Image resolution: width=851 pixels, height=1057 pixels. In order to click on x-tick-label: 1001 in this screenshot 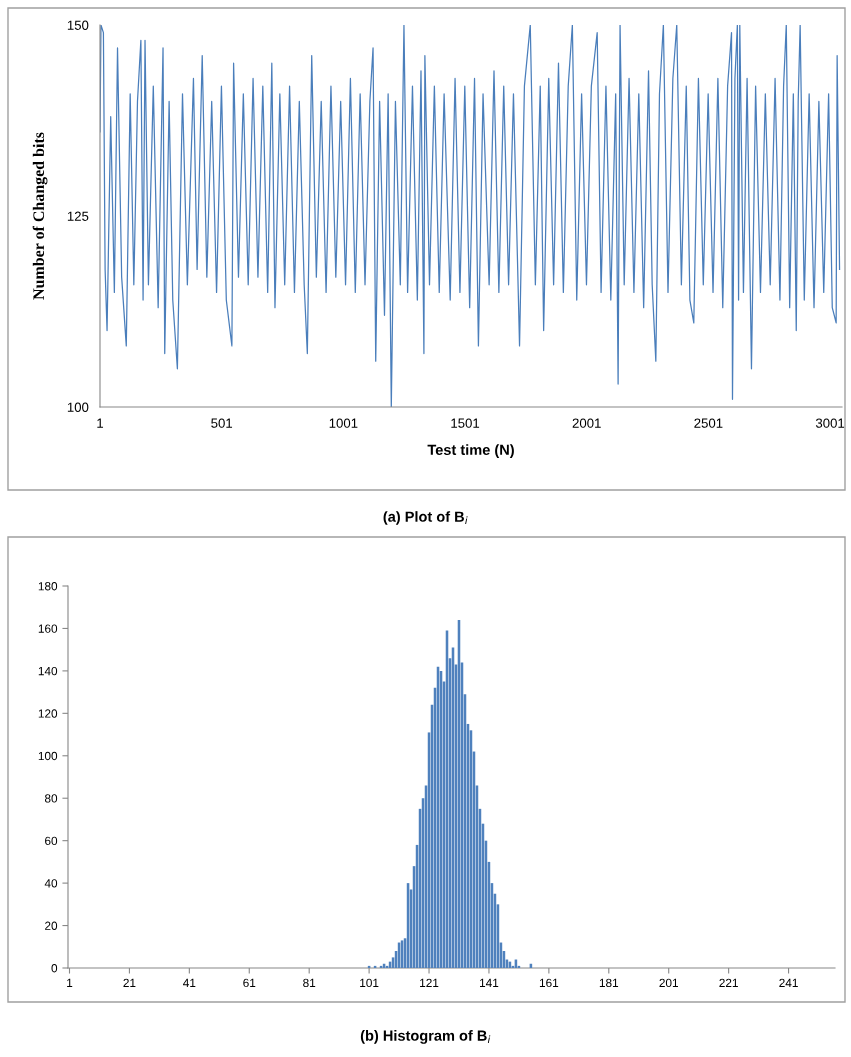, I will do `click(343, 423)`.